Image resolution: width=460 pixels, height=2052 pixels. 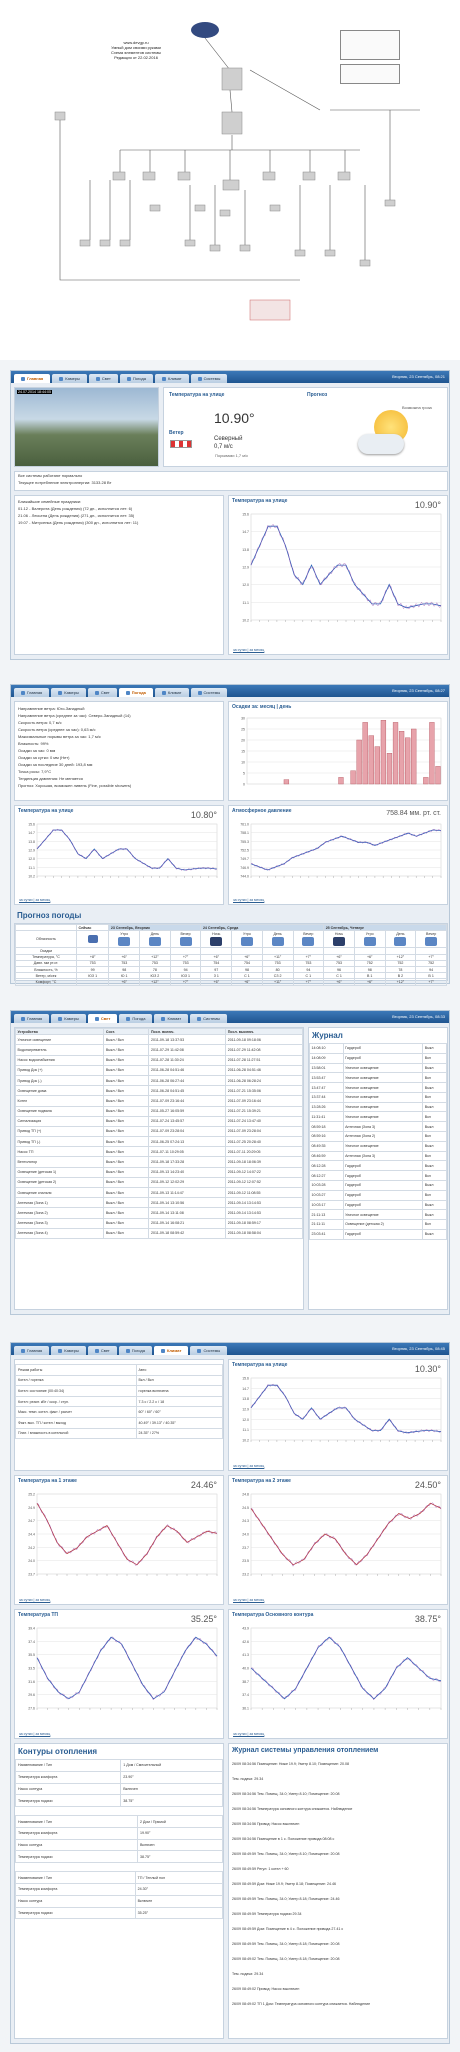 What do you see at coordinates (76, 1833) in the screenshot?
I see `table-cell: Температура комфорта` at bounding box center [76, 1833].